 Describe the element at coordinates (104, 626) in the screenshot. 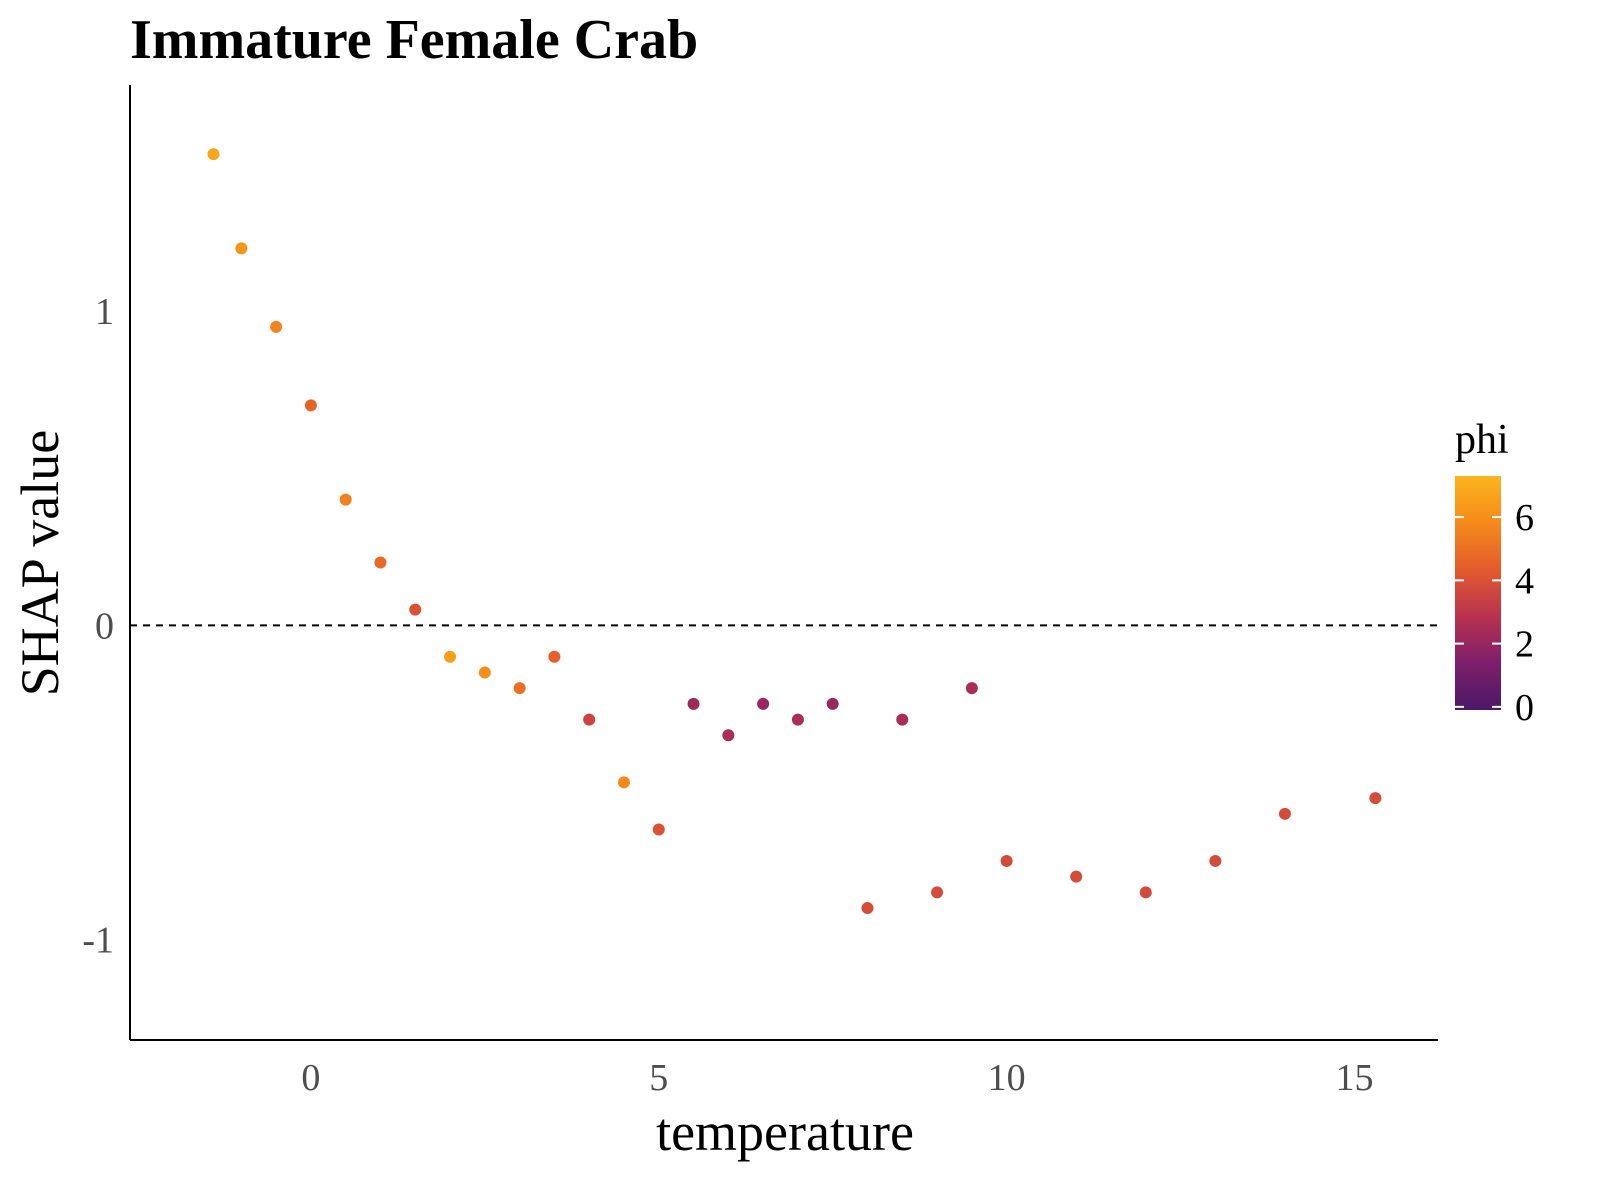

I see `y-tick-label: 0` at that location.